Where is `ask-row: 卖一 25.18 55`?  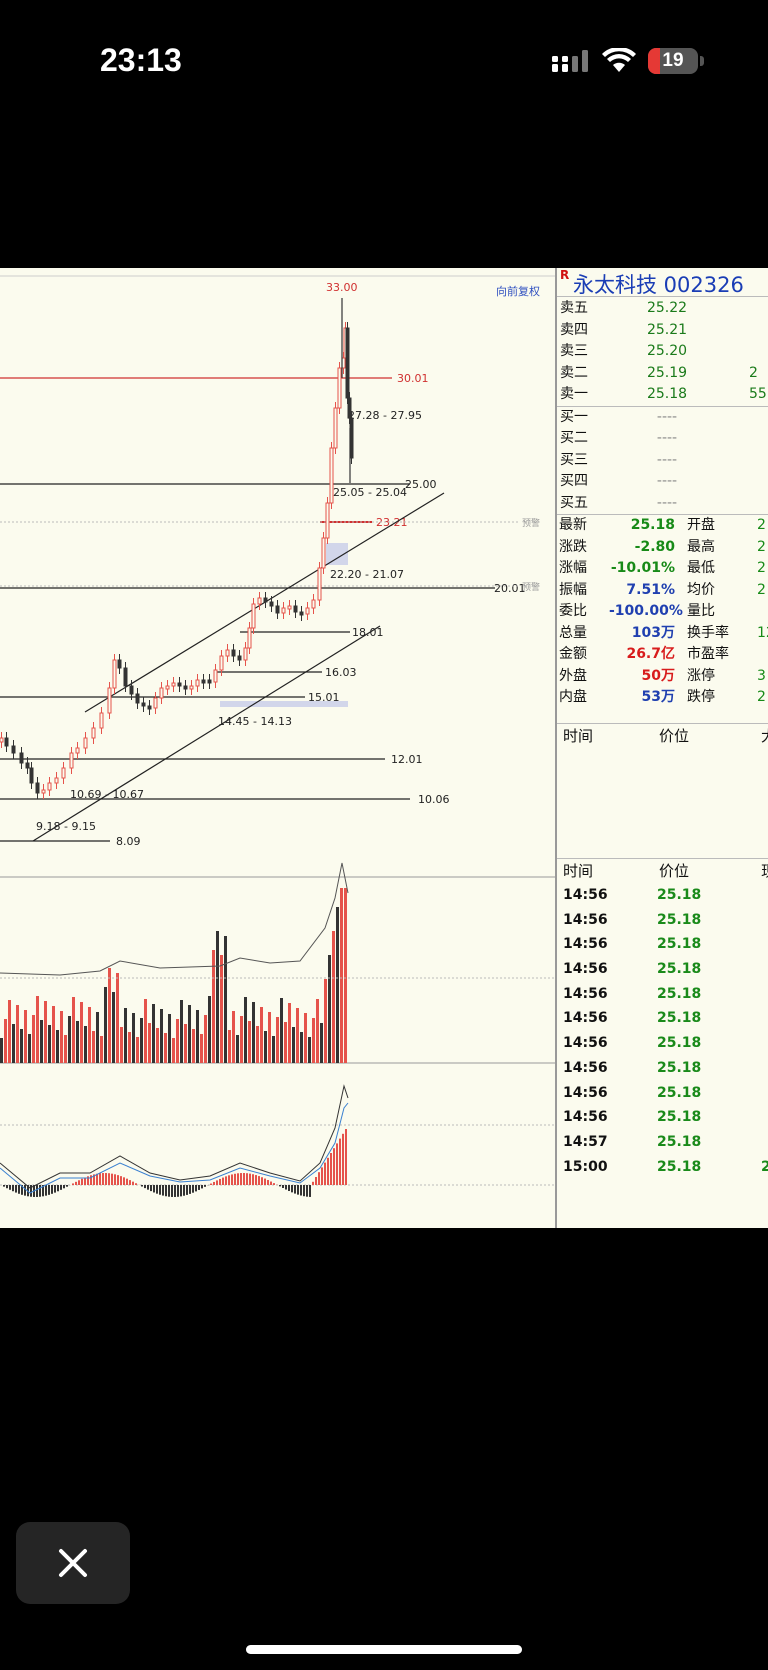 ask-row: 卖一 25.18 55 is located at coordinates (662, 395).